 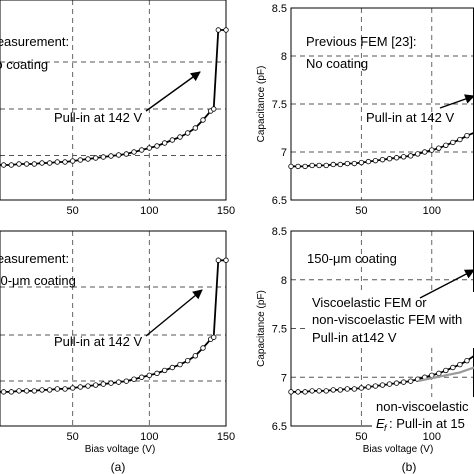 I want to click on y-tick-label: 7, so click(x=284, y=153).